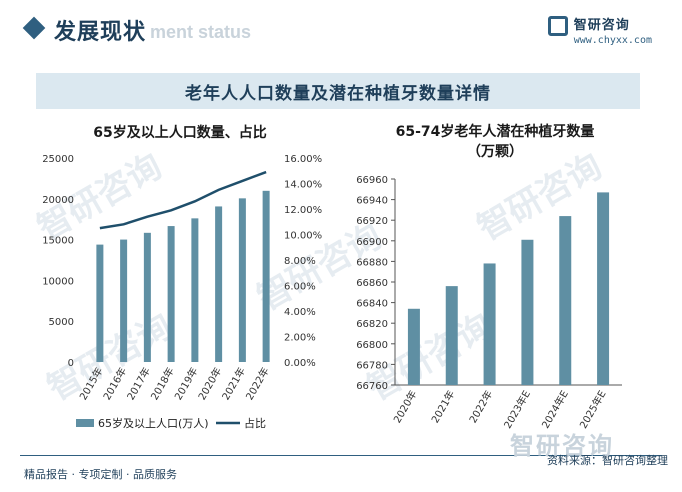 The image size is (682, 492). Describe the element at coordinates (405, 406) in the screenshot. I see `x-tick-label: 2020年` at that location.